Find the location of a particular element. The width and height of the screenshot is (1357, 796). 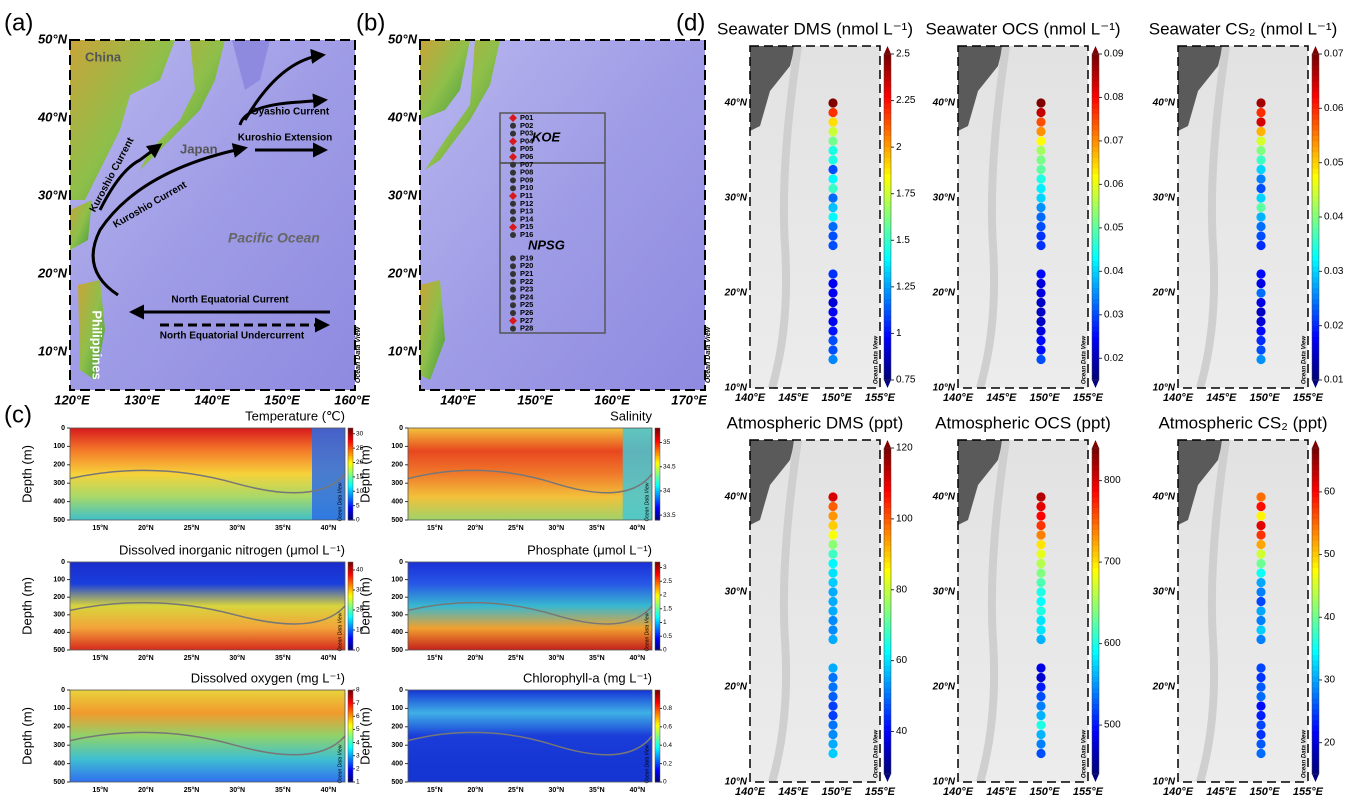

colorbar-label: 100 is located at coordinates (904, 519).